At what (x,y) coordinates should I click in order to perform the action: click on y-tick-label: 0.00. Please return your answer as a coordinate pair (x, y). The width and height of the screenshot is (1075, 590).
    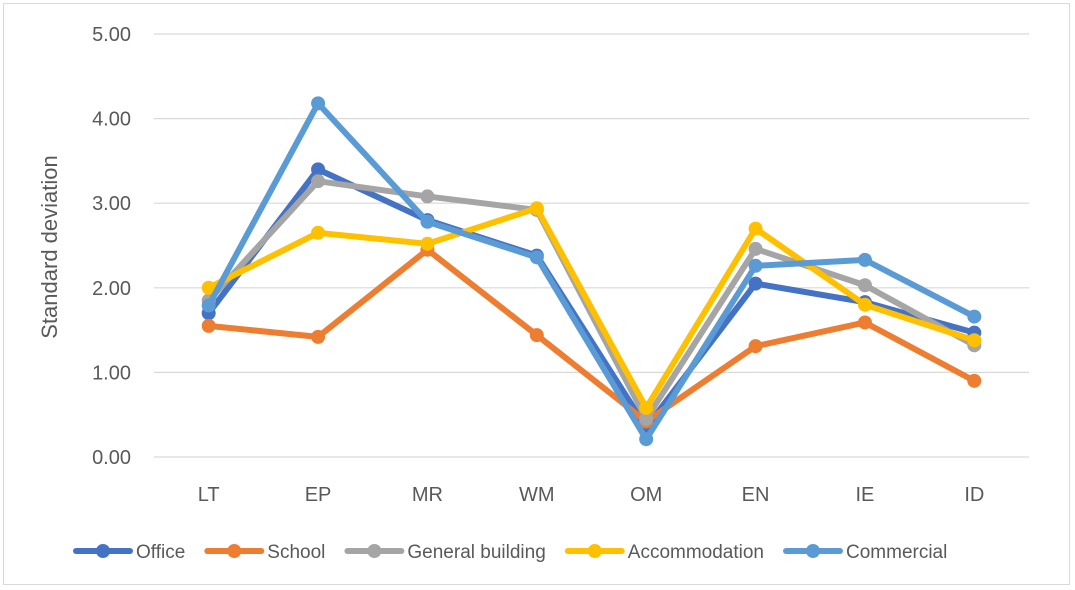
    Looking at the image, I should click on (111, 458).